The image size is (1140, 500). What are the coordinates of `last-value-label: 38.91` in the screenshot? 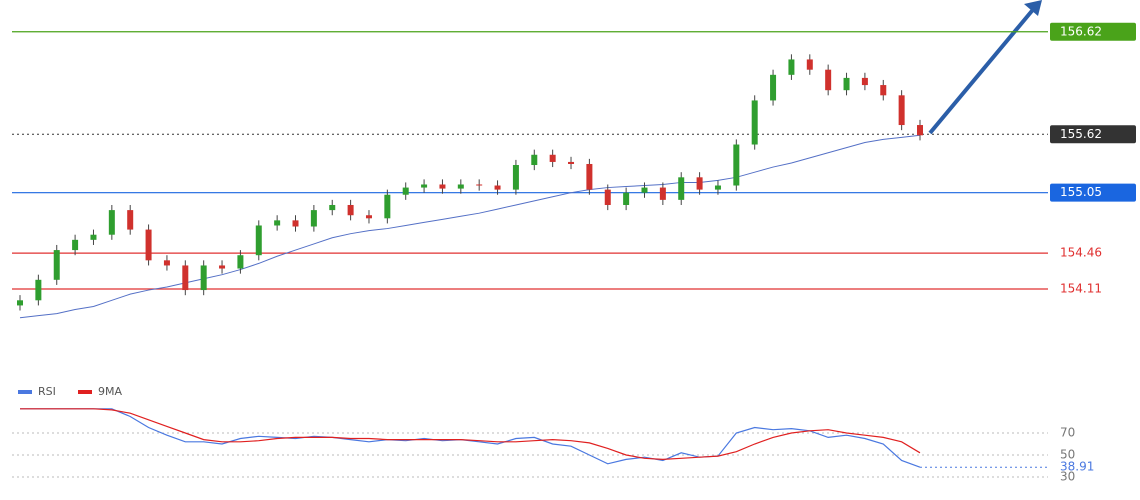 It's located at (1077, 467).